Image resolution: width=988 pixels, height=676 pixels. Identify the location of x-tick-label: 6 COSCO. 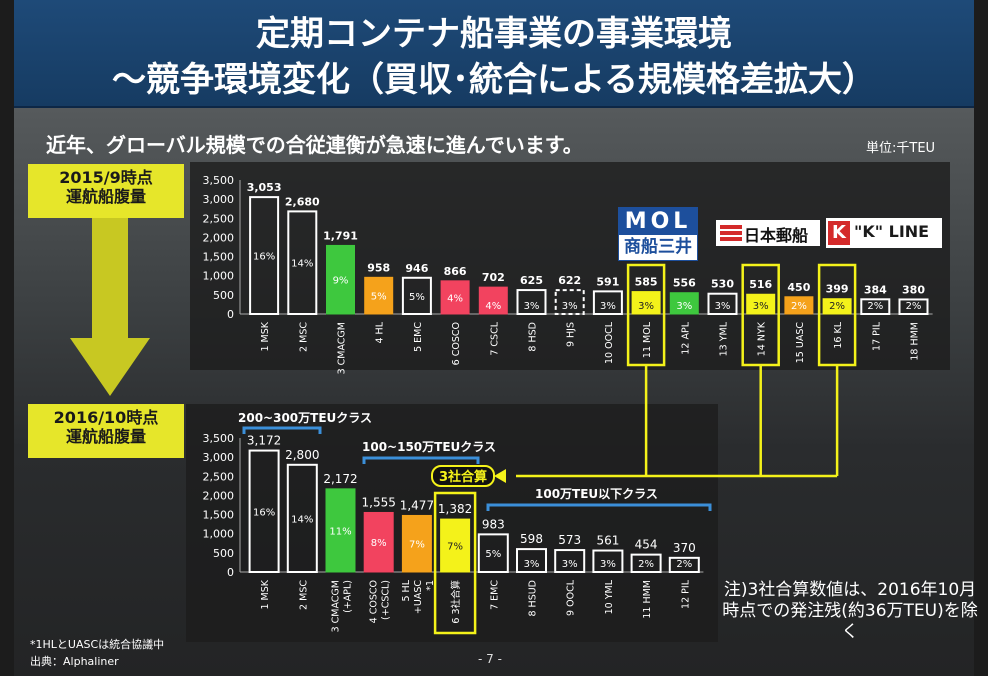
(456, 343).